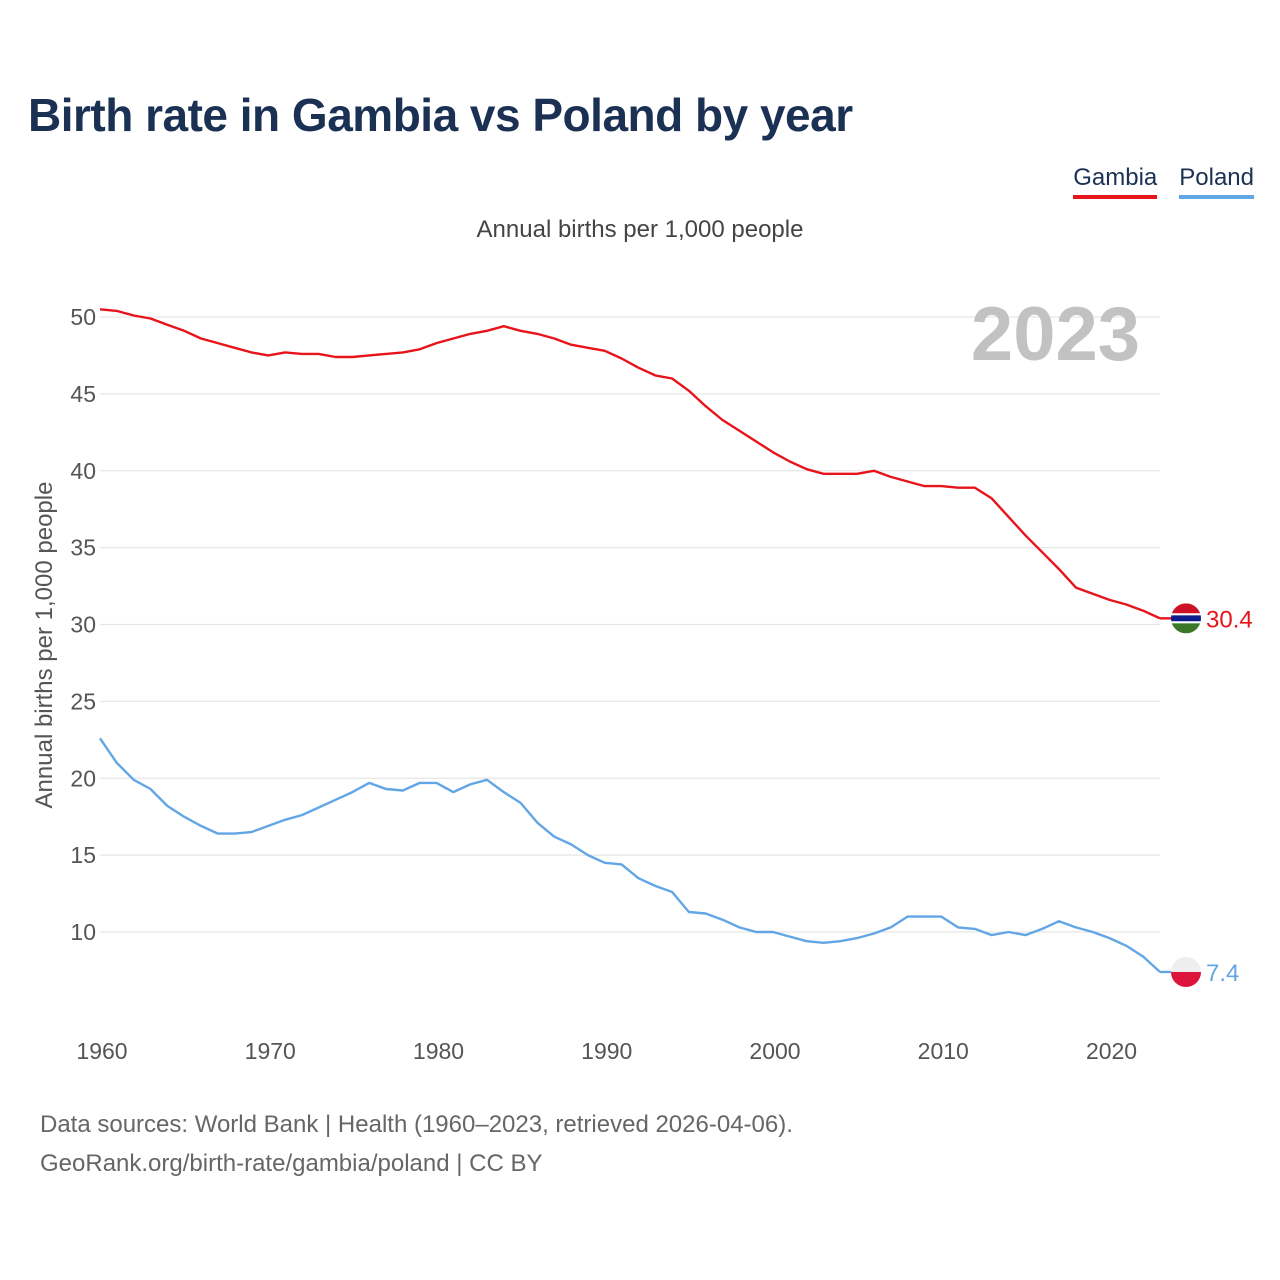  Describe the element at coordinates (1216, 181) in the screenshot. I see `legend-item-poland: Poland` at that location.